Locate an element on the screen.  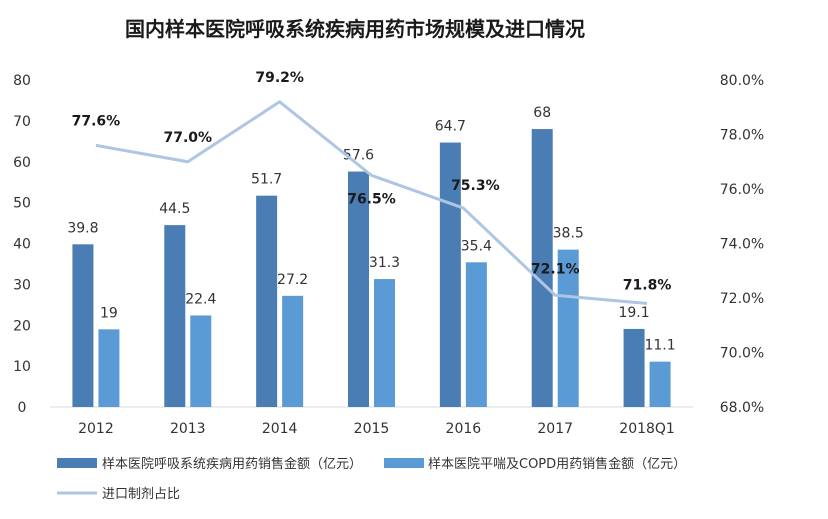
x-axis-tick-label: 2017 is located at coordinates (555, 429).